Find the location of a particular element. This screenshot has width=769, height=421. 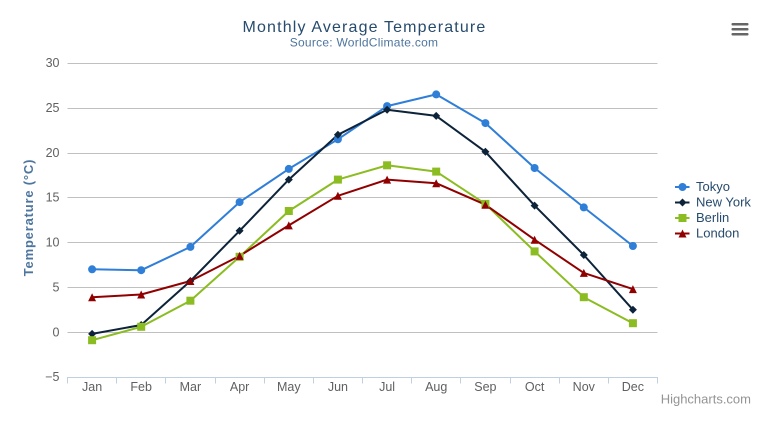

svg-text: 0 is located at coordinates (56, 333).